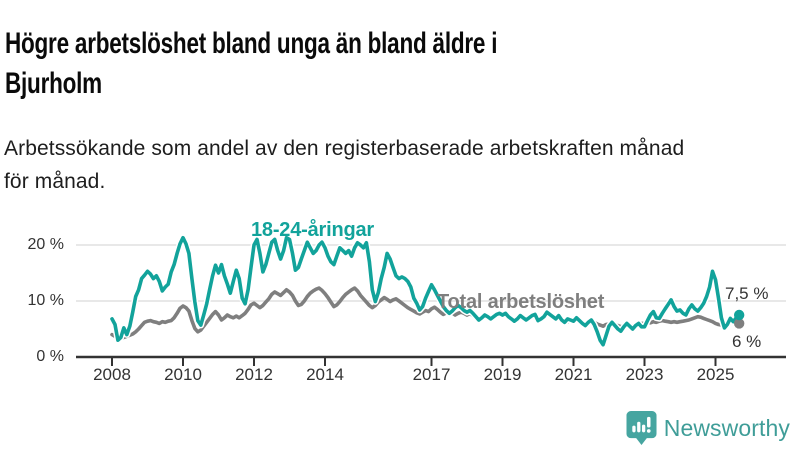  Describe the element at coordinates (521, 302) in the screenshot. I see `series-label-total: Total arbetslöshet` at that location.